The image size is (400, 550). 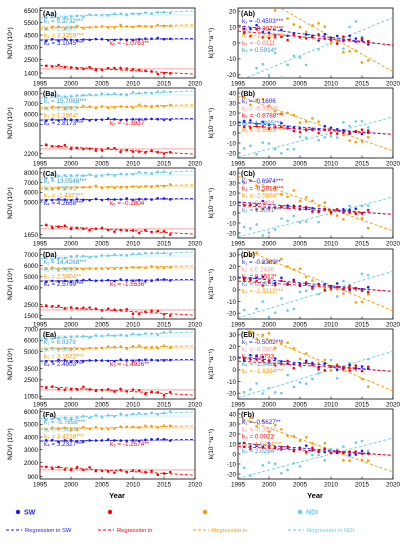 What do you see at coordinates (263, 130) in the screenshot?
I see `k-annotation: k₅ = -1.6528***` at bounding box center [263, 130].